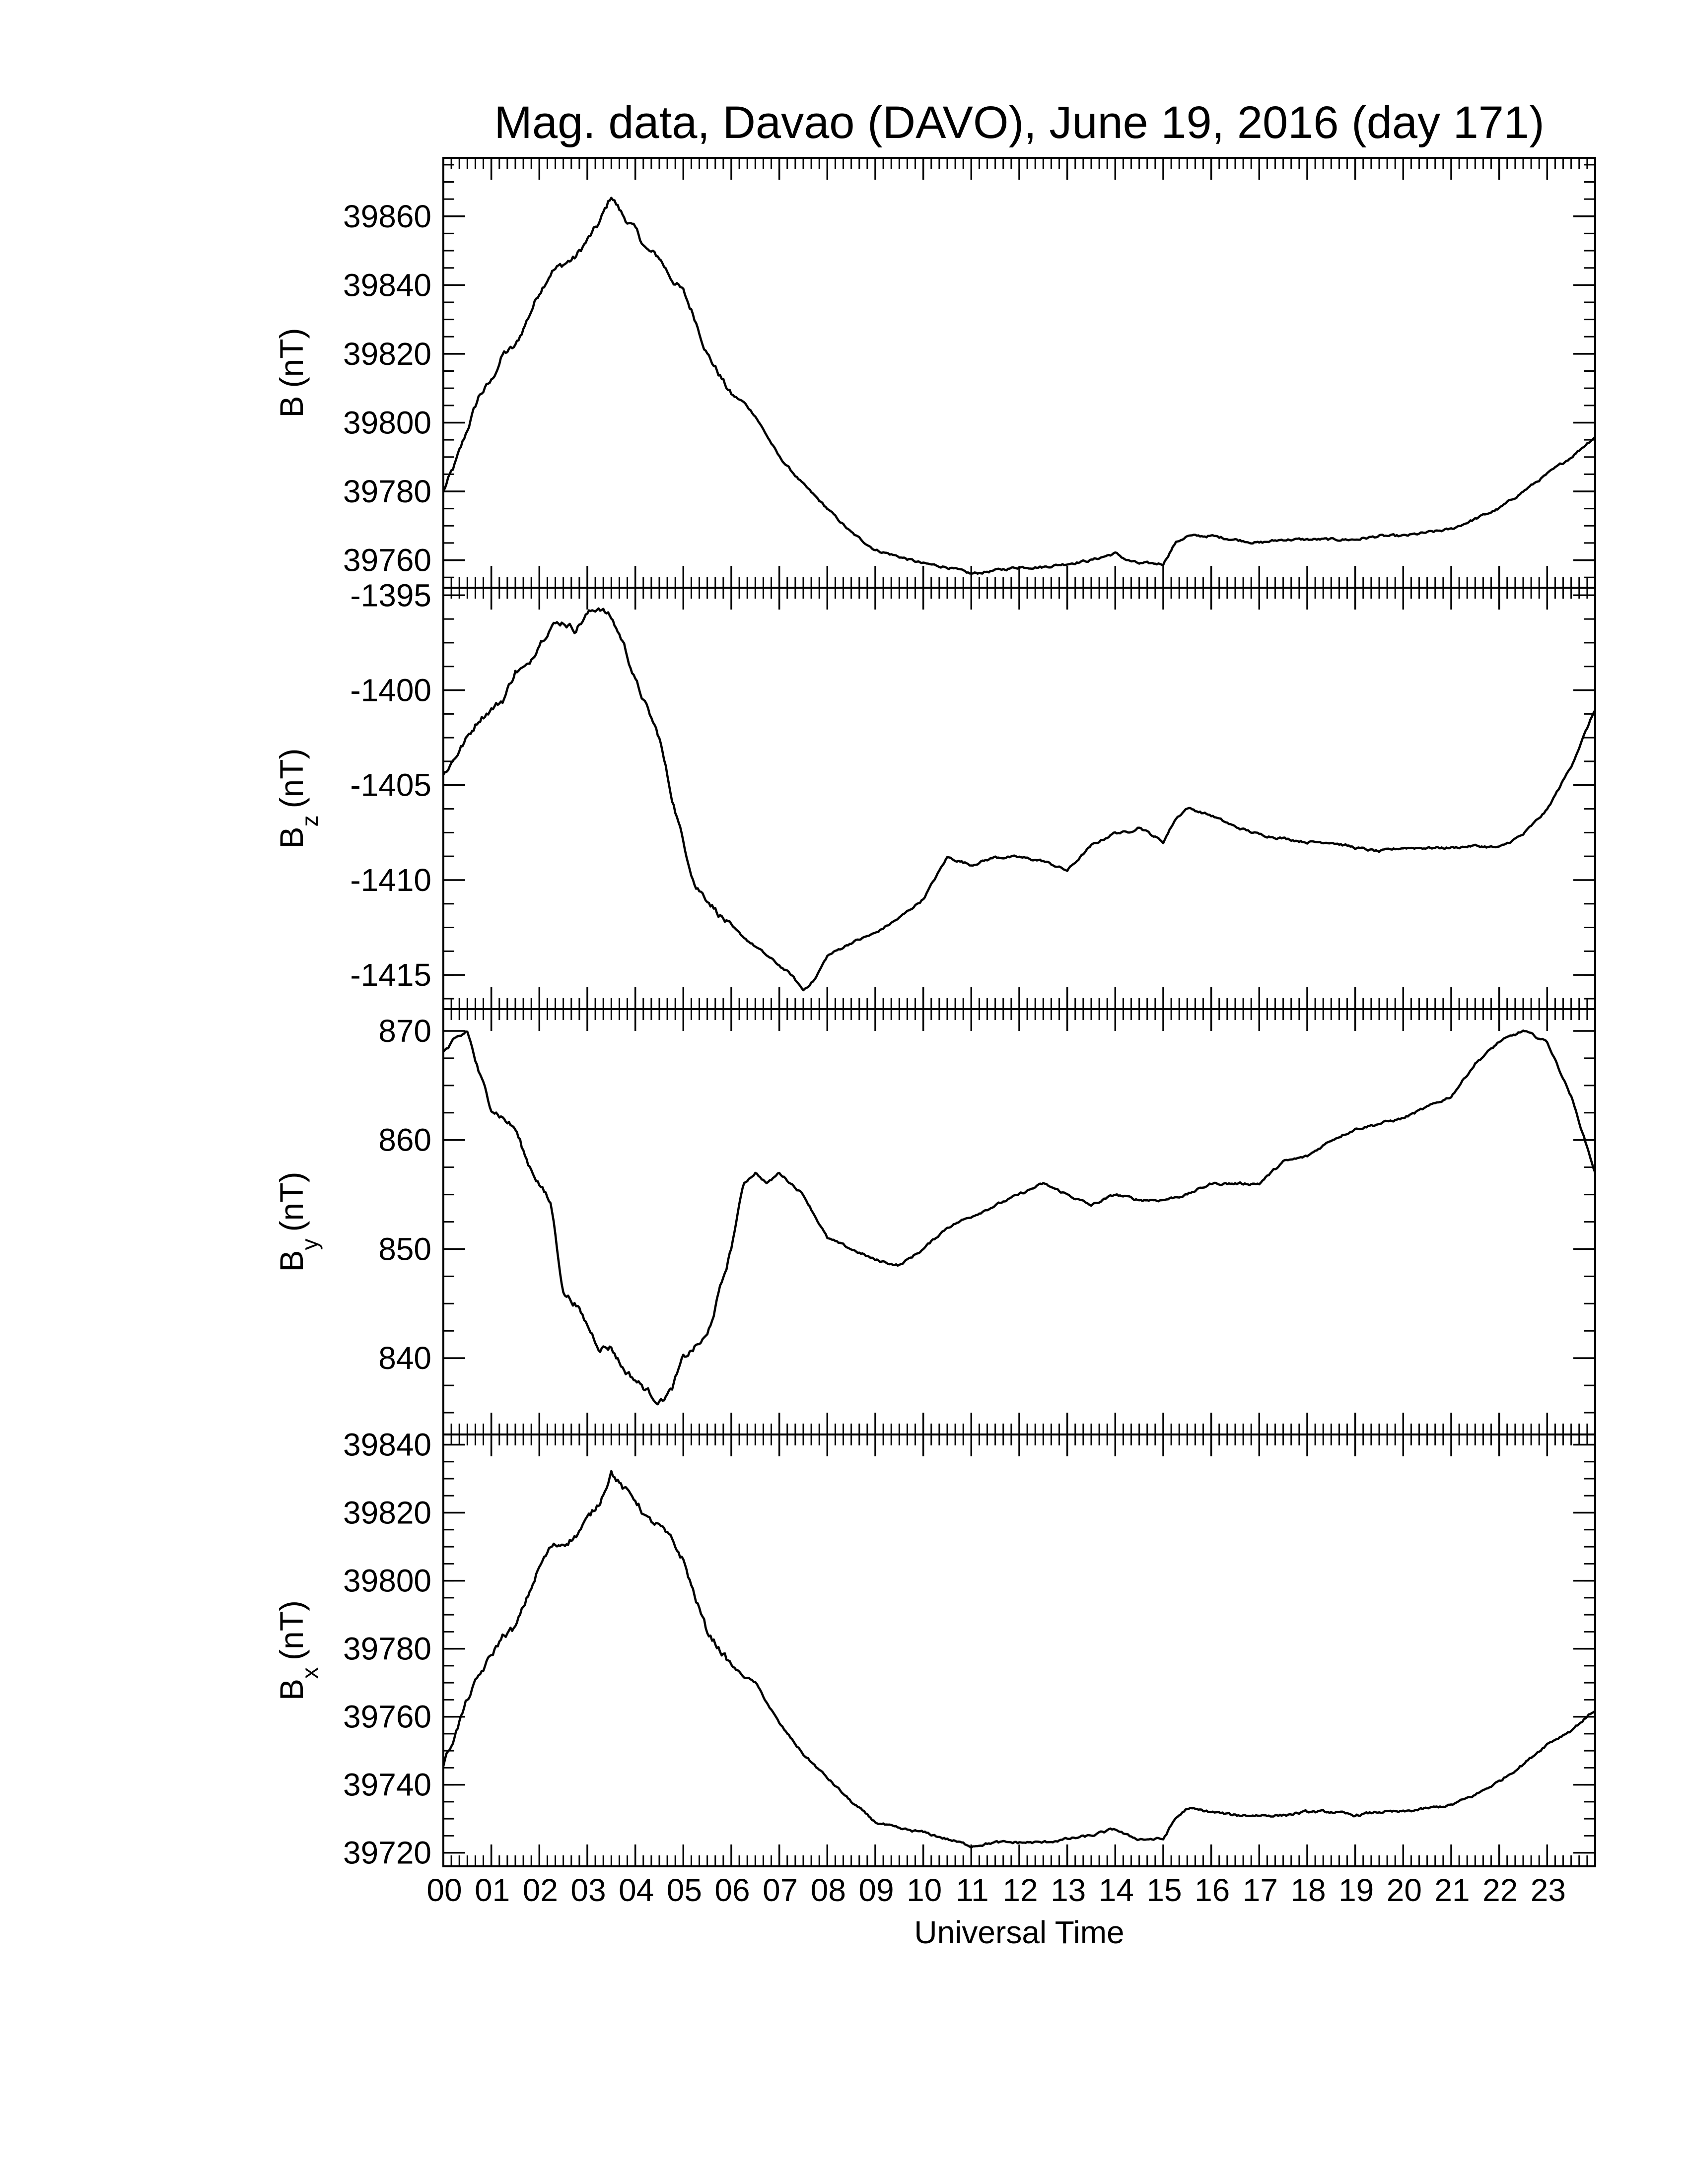  What do you see at coordinates (1452, 1890) in the screenshot?
I see `x-tick-label: 21` at bounding box center [1452, 1890].